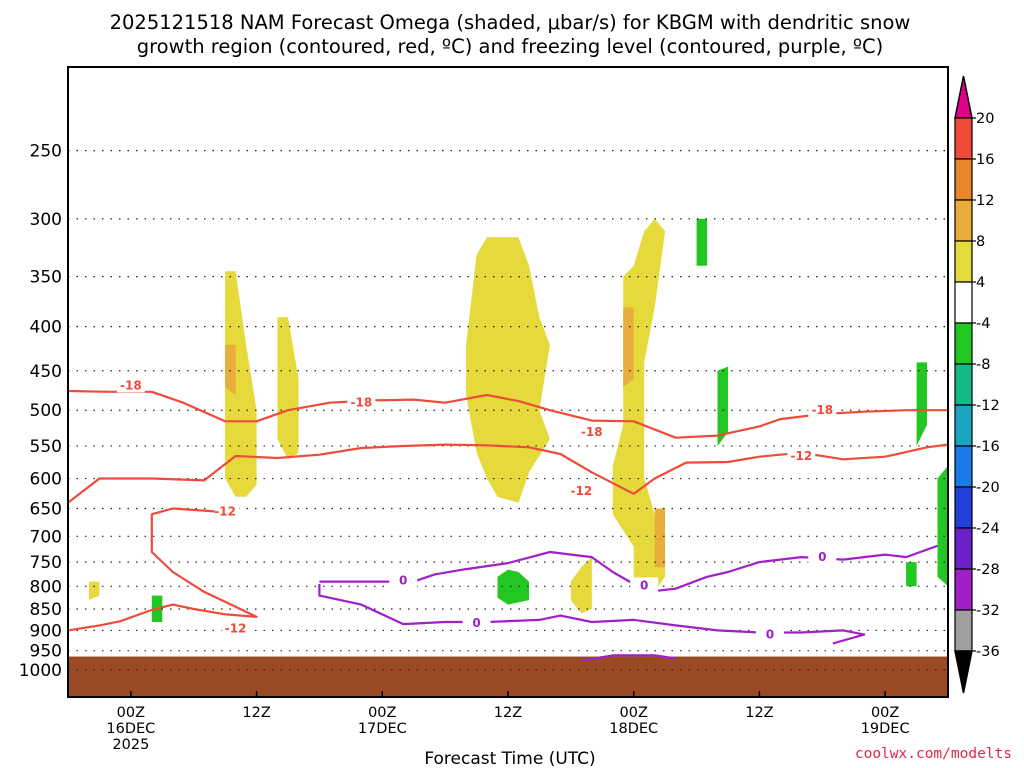  Describe the element at coordinates (46, 278) in the screenshot. I see `y-tick-label: 350` at that location.